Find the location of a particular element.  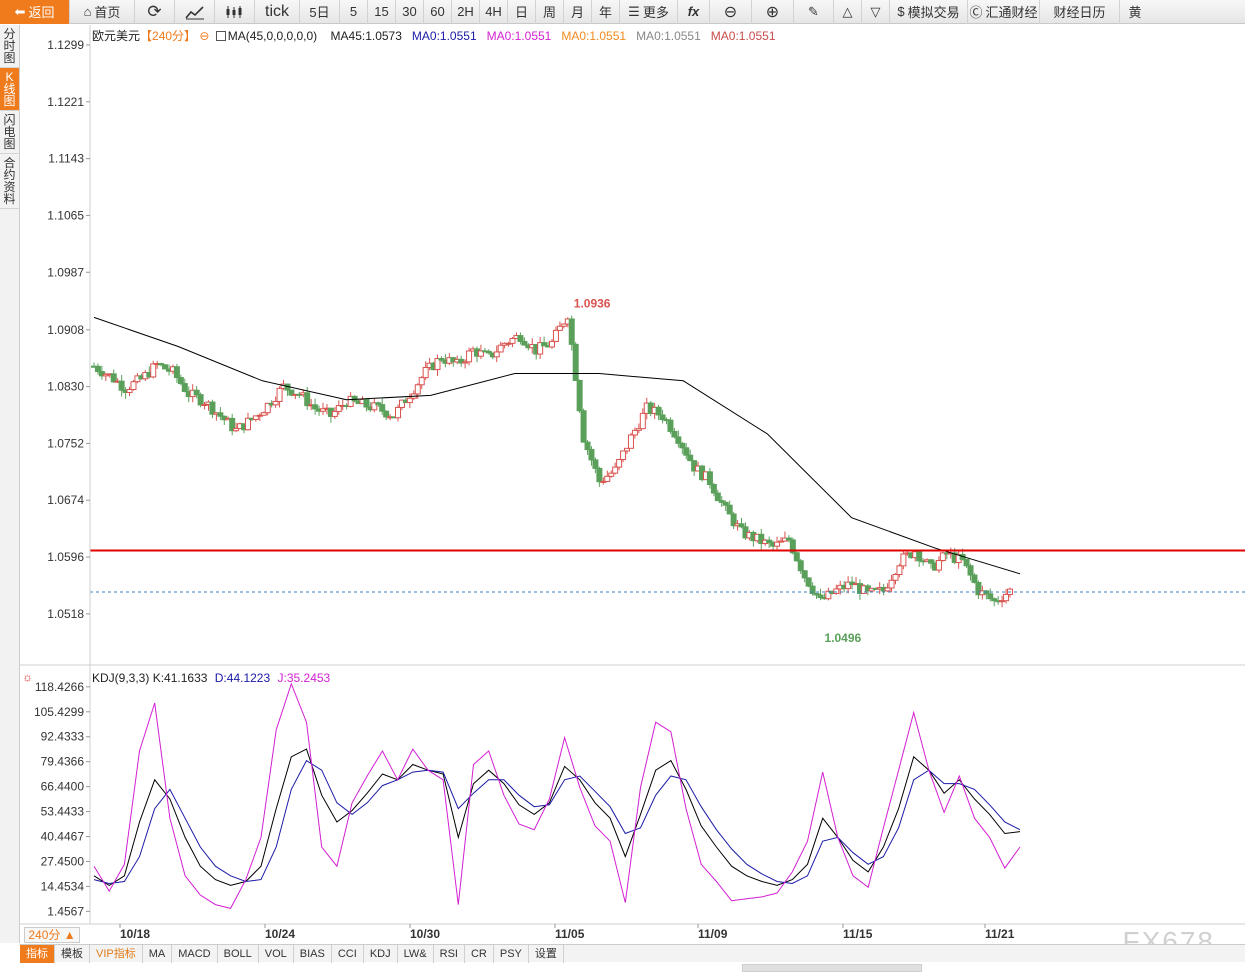

gold-button: 黄 is located at coordinates (1135, 12).